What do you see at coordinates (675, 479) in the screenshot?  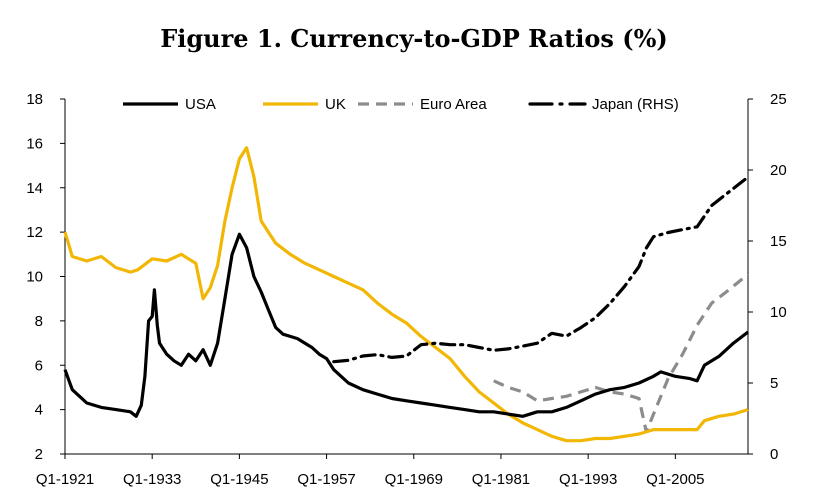 I see `x-tick-label: Q1-2005` at bounding box center [675, 479].